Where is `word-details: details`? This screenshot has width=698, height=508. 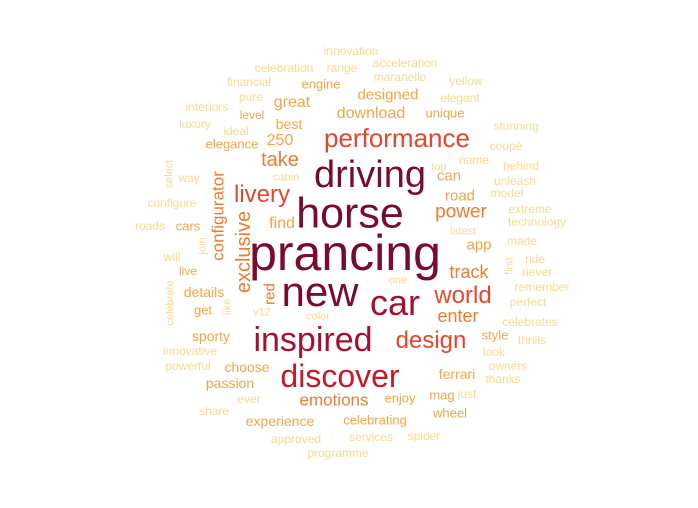 word-details: details is located at coordinates (204, 292).